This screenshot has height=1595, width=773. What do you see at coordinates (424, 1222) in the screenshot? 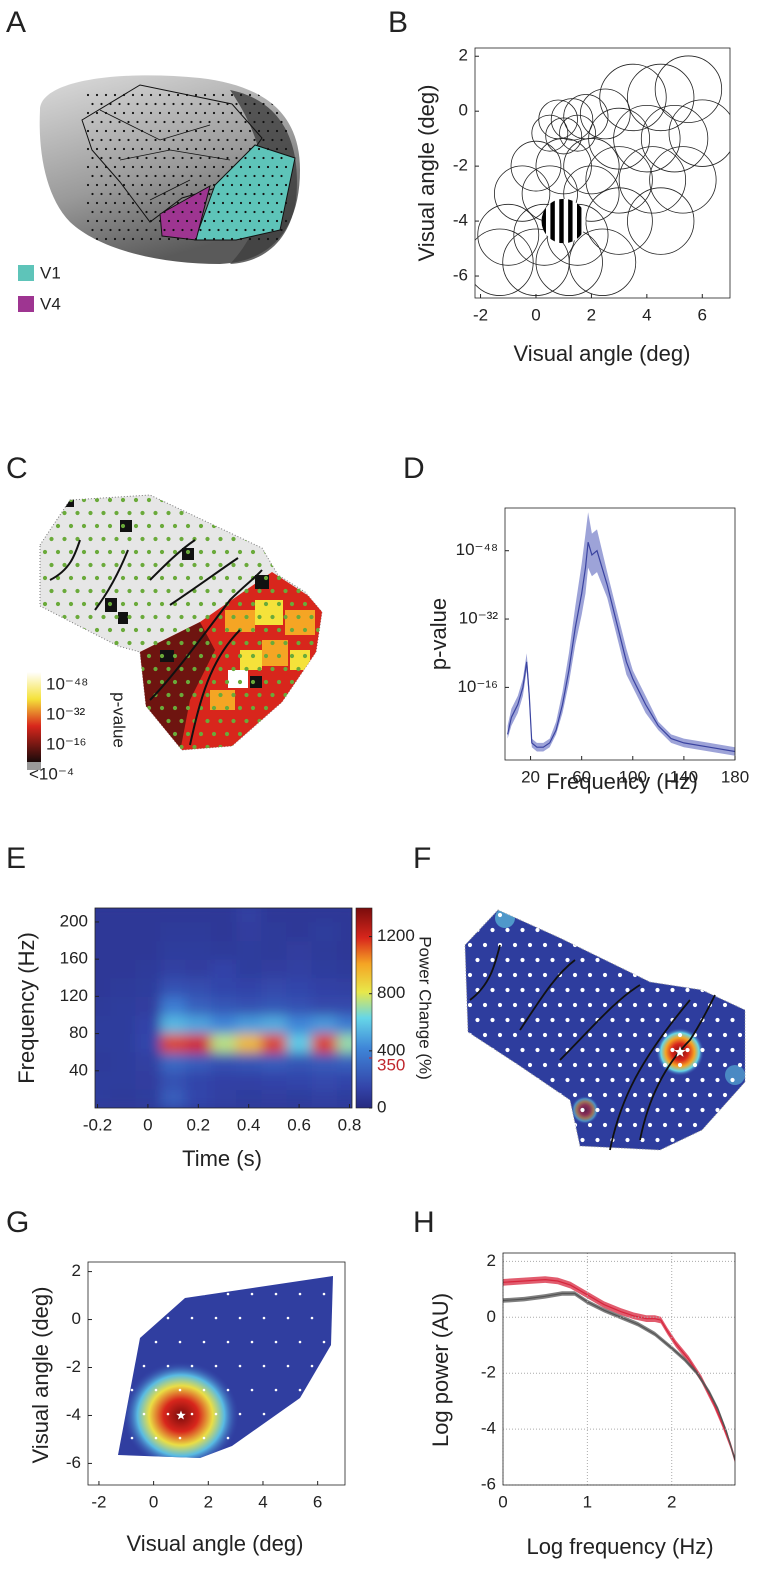
I see `panel-letter: H` at bounding box center [424, 1222].